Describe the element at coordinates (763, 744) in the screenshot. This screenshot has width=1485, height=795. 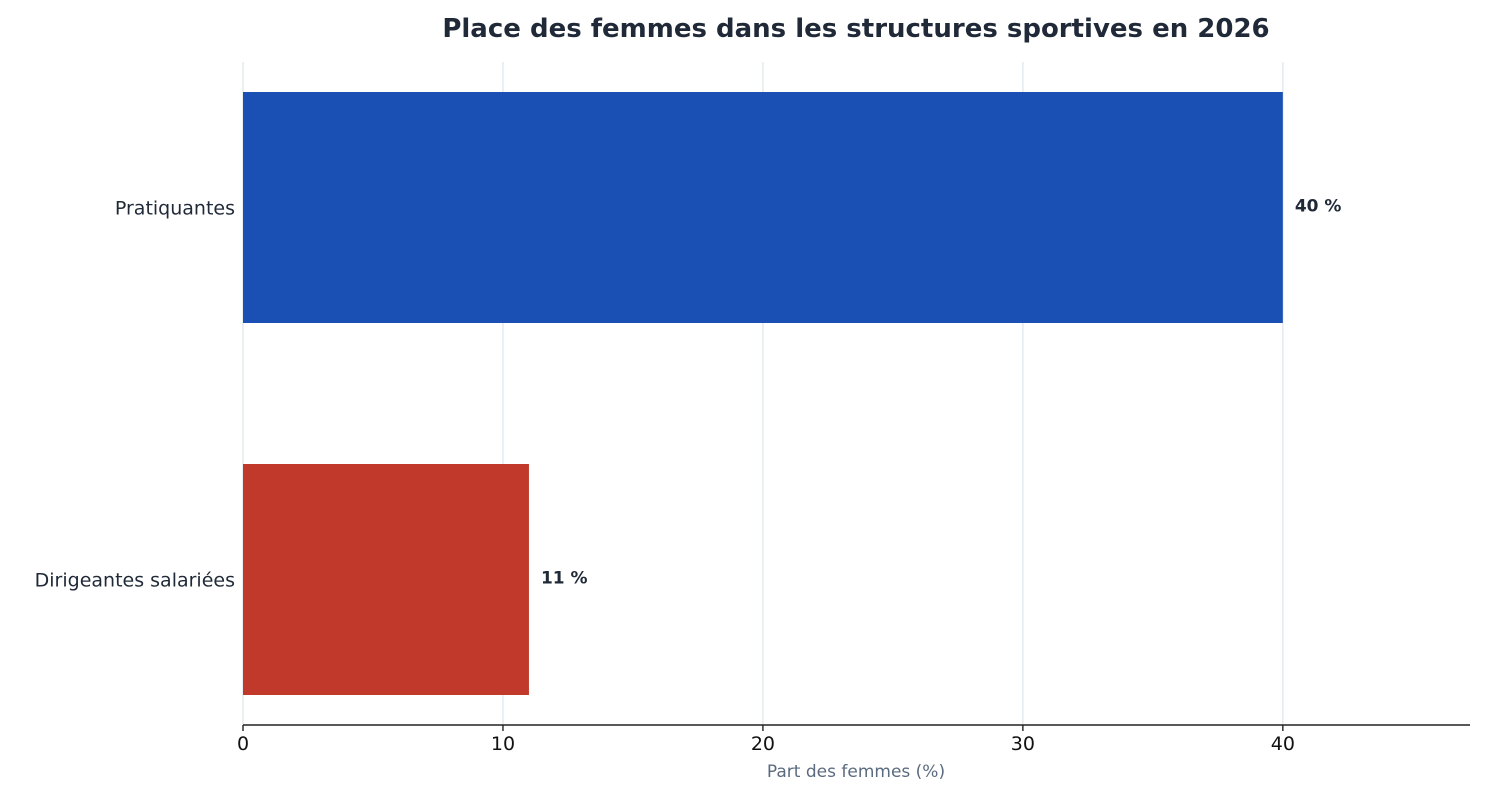
I see `x-tick-label-20: 20` at that location.